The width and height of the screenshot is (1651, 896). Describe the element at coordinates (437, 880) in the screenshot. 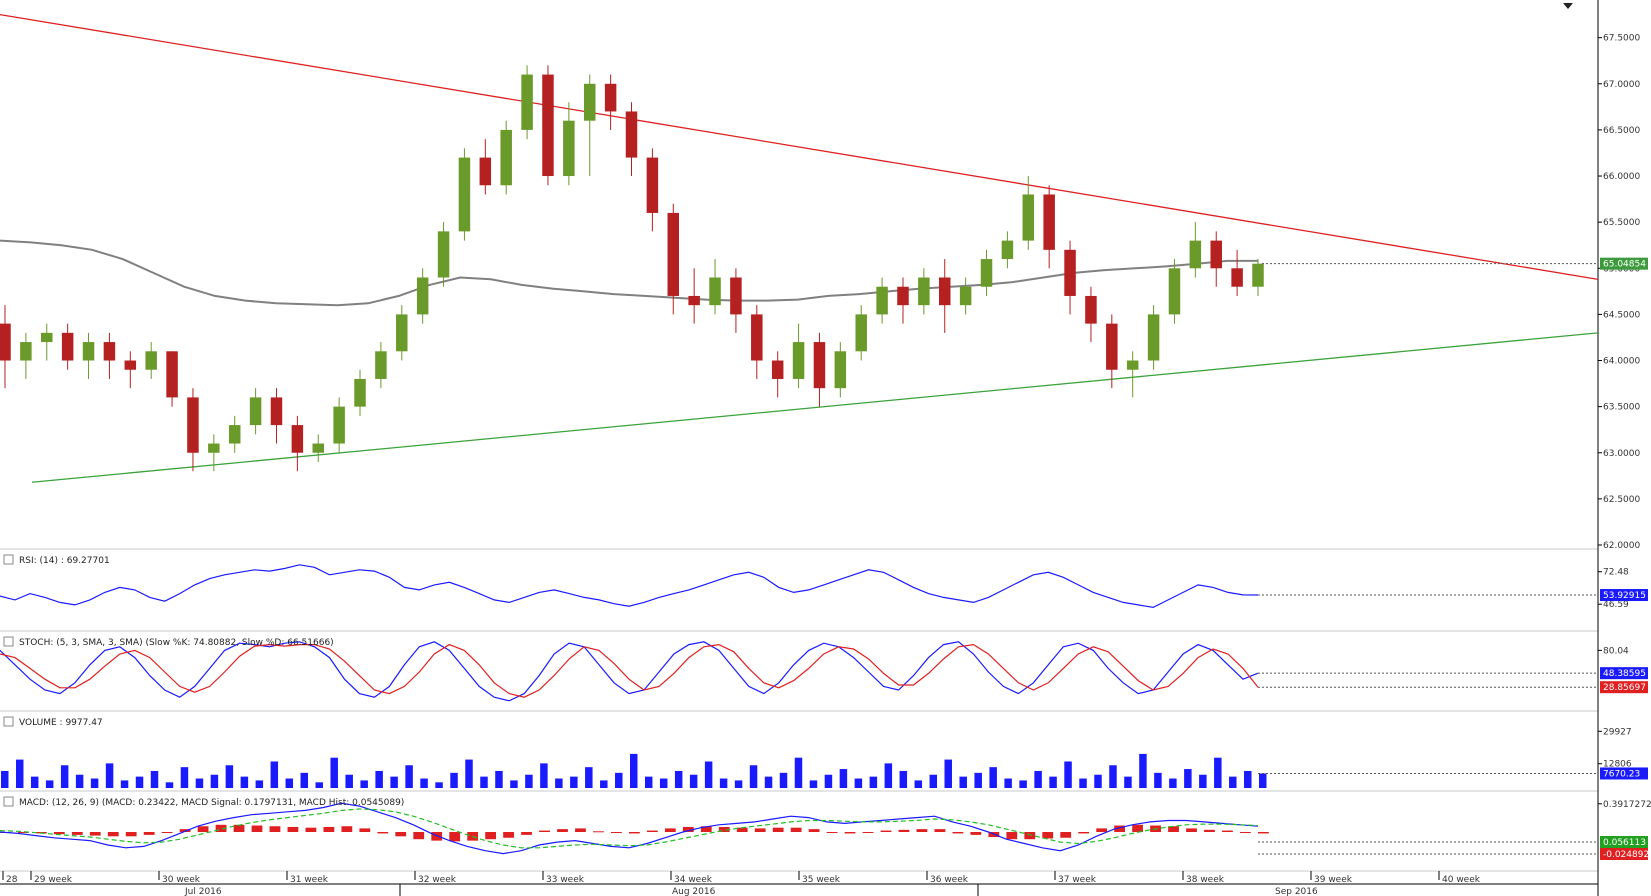

I see `week-tick-label: 32 week` at that location.